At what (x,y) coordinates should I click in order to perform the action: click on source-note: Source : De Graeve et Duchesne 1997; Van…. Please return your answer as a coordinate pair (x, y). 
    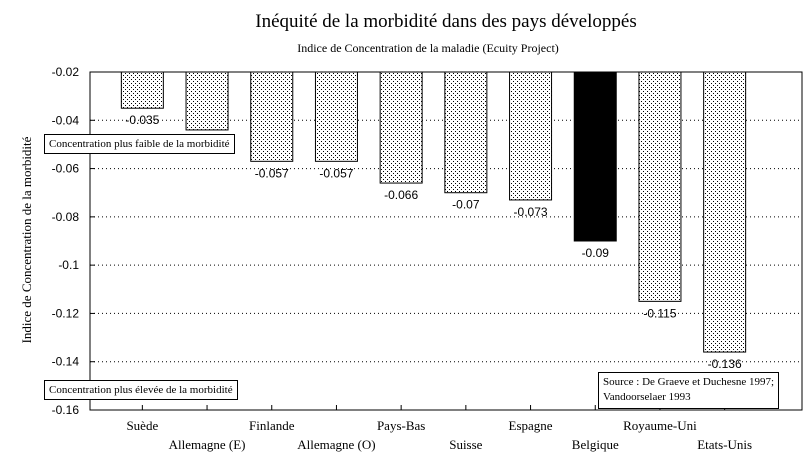
    Looking at the image, I should click on (689, 390).